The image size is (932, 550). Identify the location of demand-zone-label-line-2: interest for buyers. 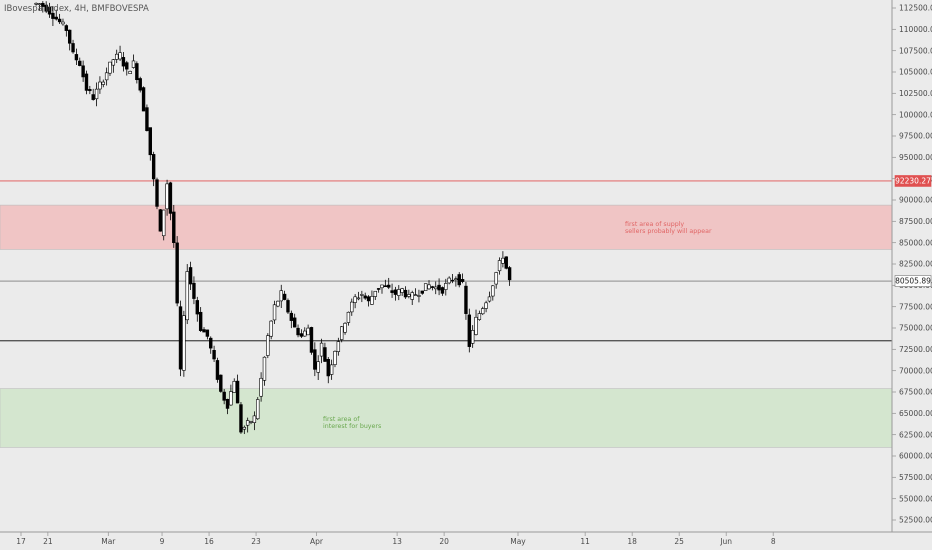
(352, 426).